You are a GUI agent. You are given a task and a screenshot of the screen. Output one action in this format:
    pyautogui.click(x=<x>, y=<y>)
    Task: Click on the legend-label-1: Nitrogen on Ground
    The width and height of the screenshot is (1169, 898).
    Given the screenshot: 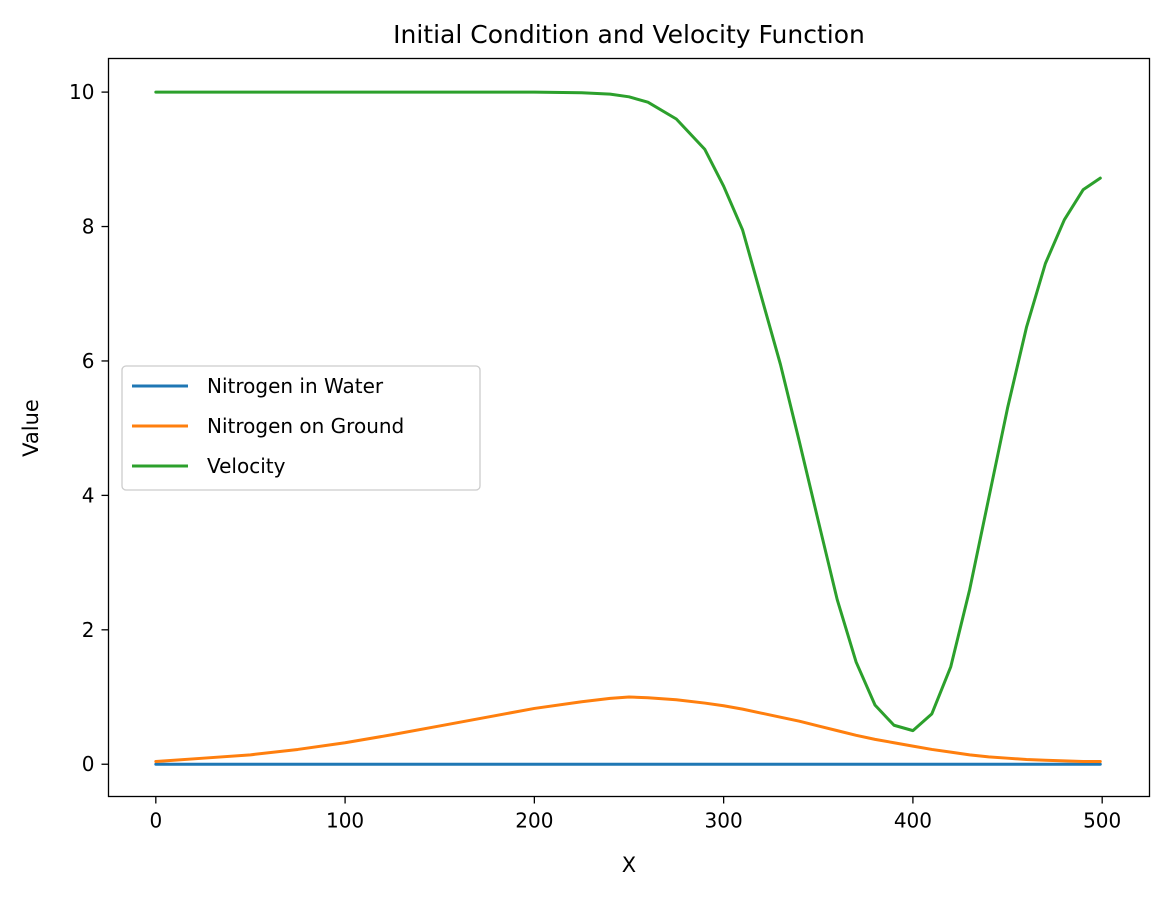 What is the action you would take?
    pyautogui.click(x=305, y=426)
    